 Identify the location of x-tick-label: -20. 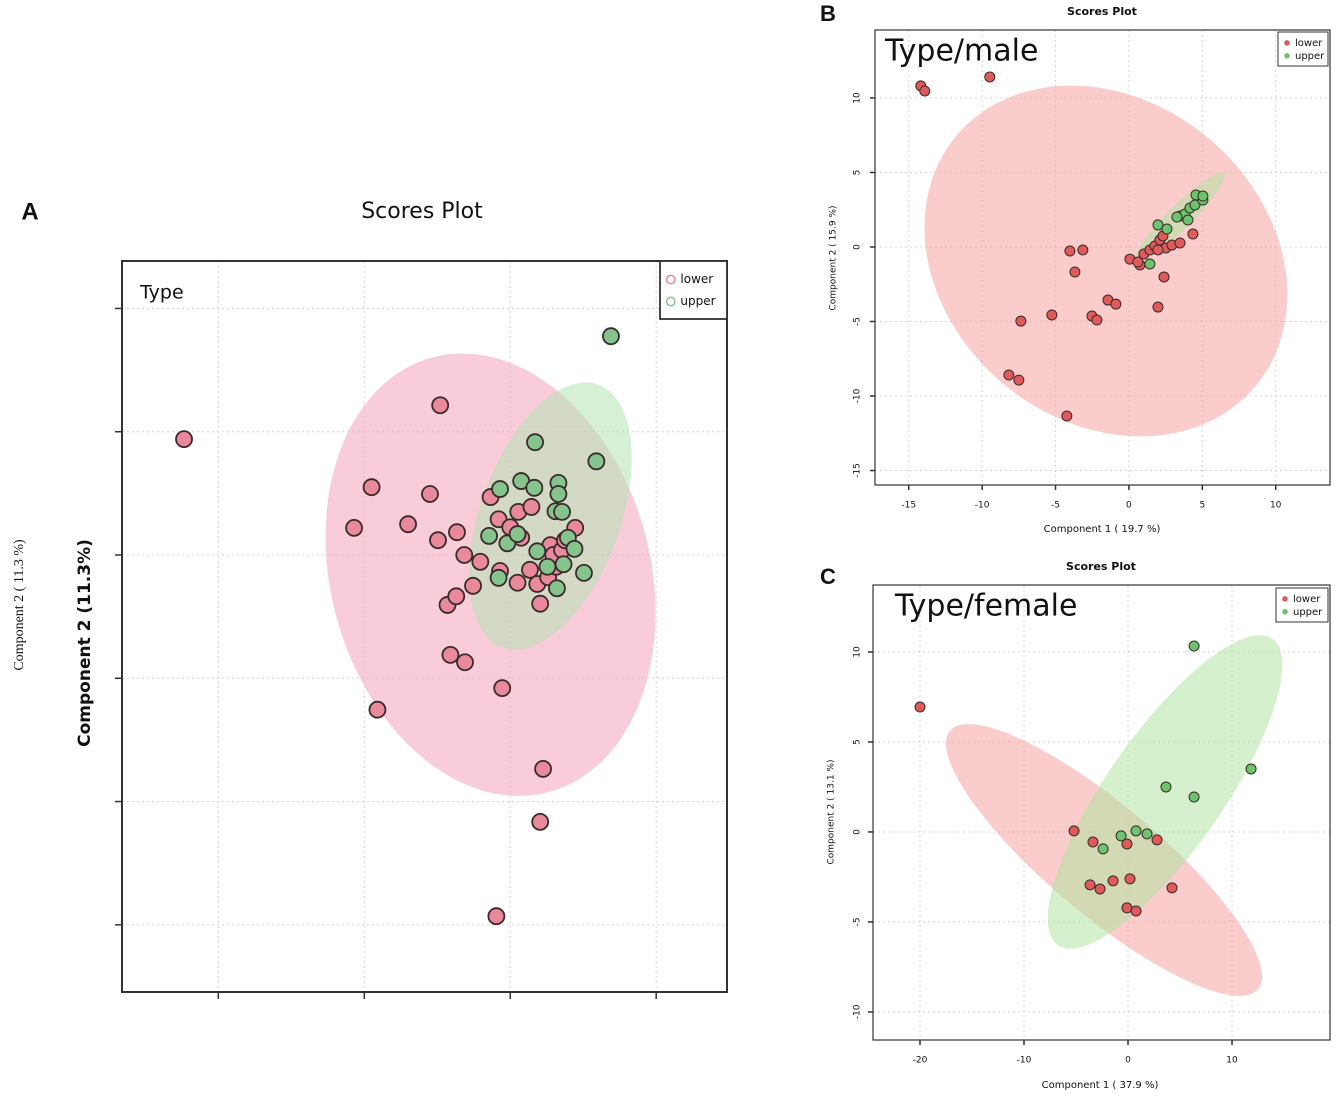
(920, 1061).